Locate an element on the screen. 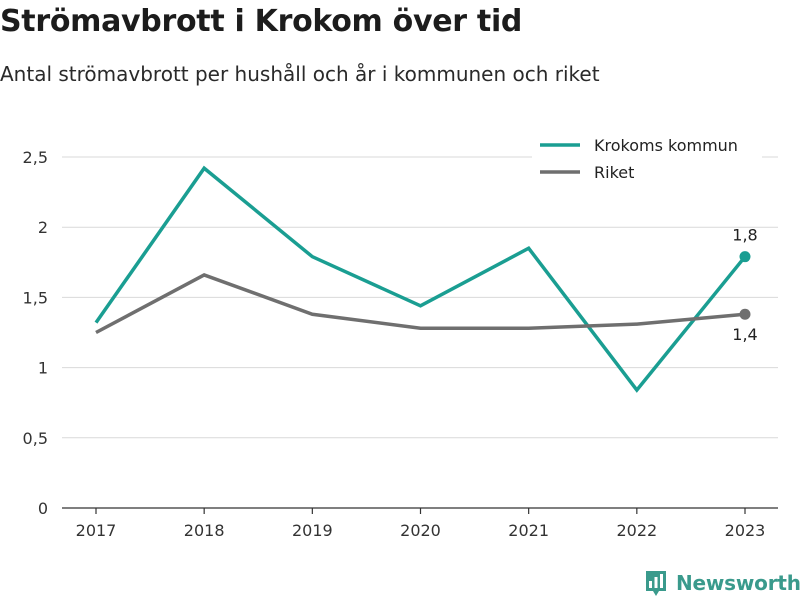  chart-title: Strömavbrott i Krokom över tid is located at coordinates (261, 21).